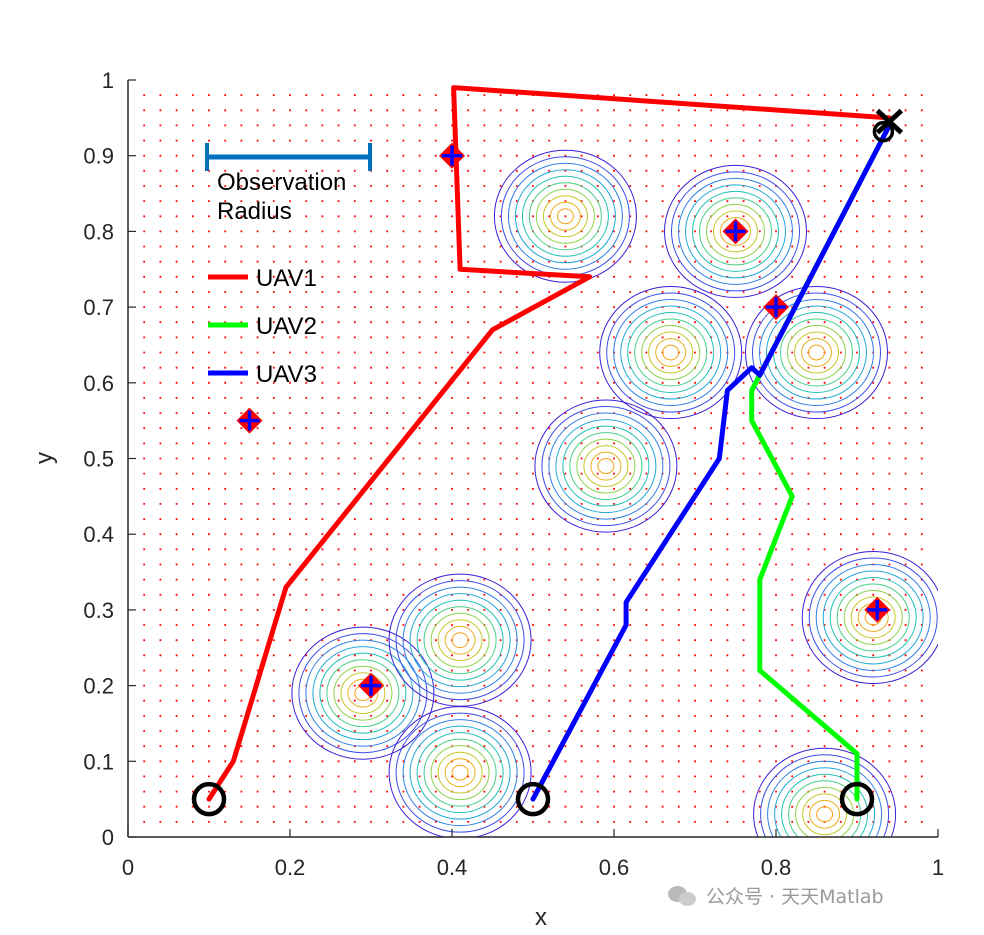 Image resolution: width=984 pixels, height=935 pixels. What do you see at coordinates (98, 459) in the screenshot?
I see `y-tick-label: 0.5` at bounding box center [98, 459].